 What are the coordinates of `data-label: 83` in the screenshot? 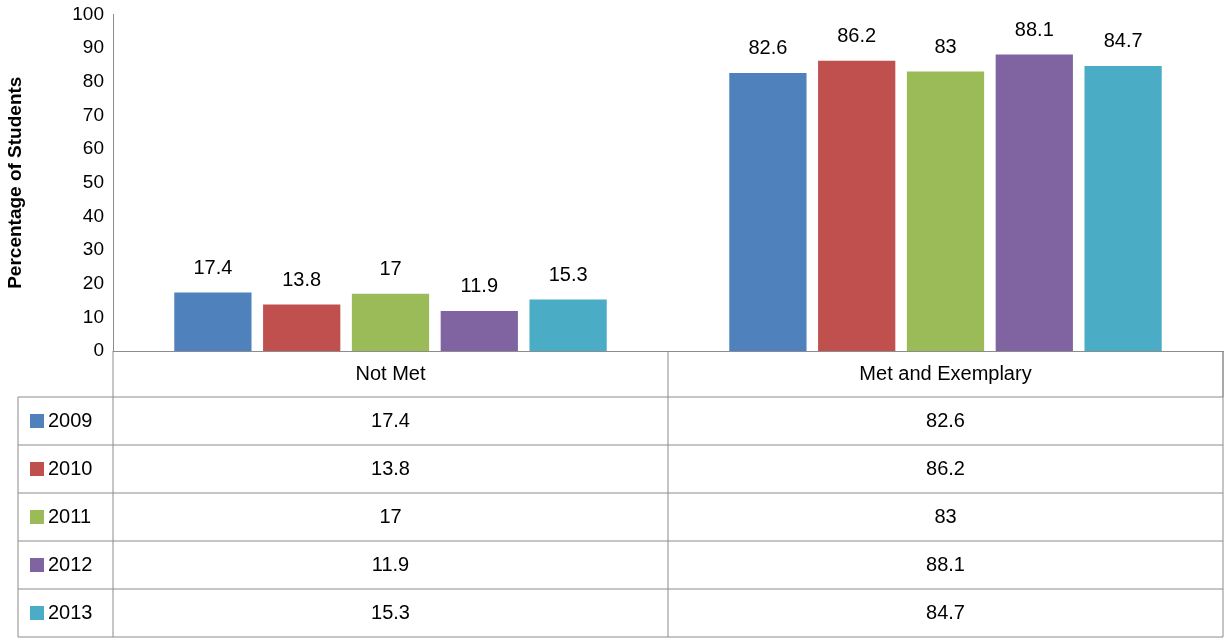 It's located at (945, 46).